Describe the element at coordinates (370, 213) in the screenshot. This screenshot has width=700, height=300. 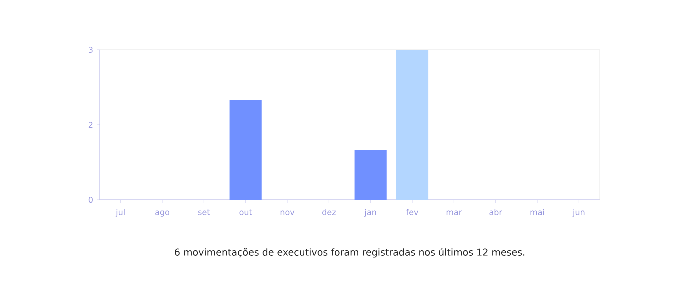
I see `x-tick-label: jan` at that location.